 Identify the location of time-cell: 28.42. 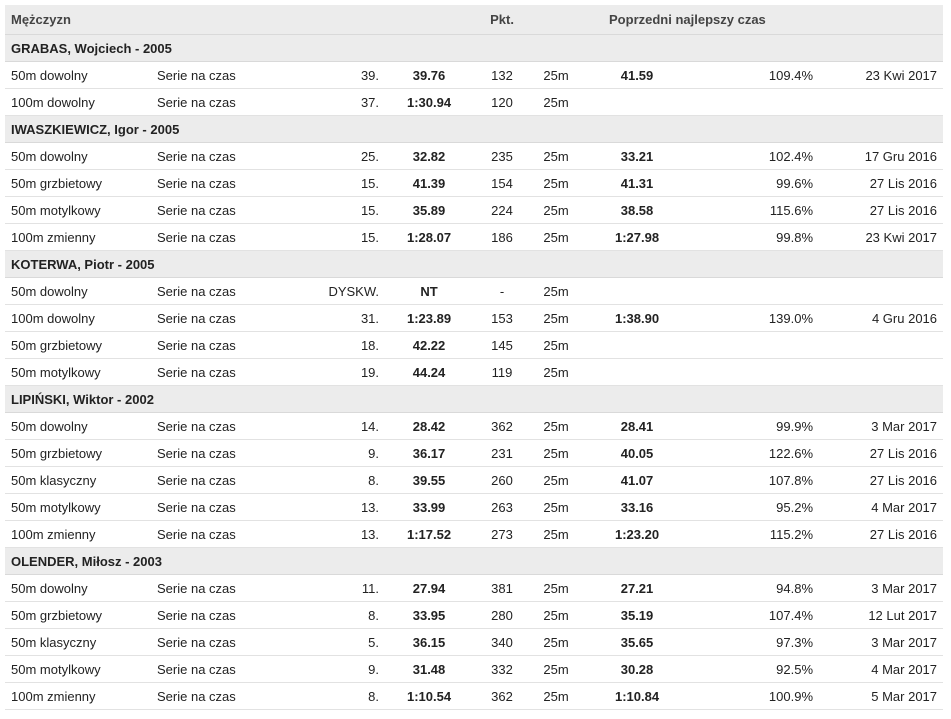
(429, 426).